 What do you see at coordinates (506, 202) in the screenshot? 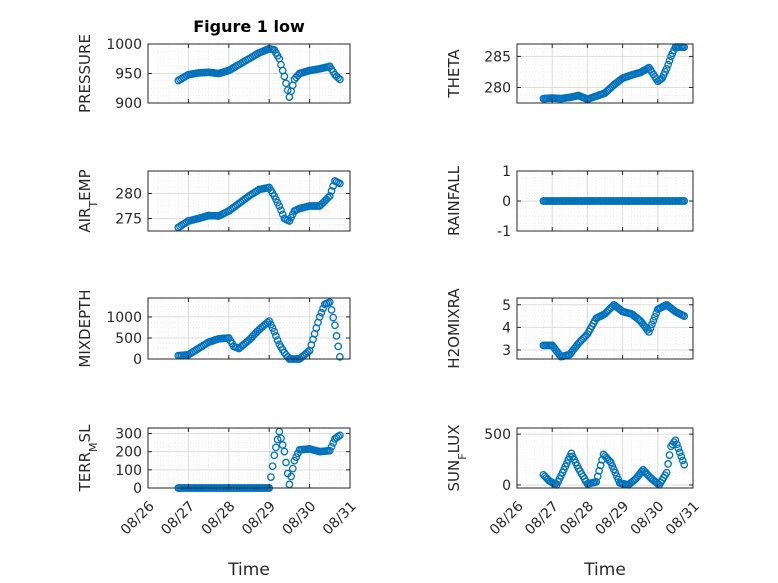
I see `rainfall-y-tick-label: 0` at bounding box center [506, 202].